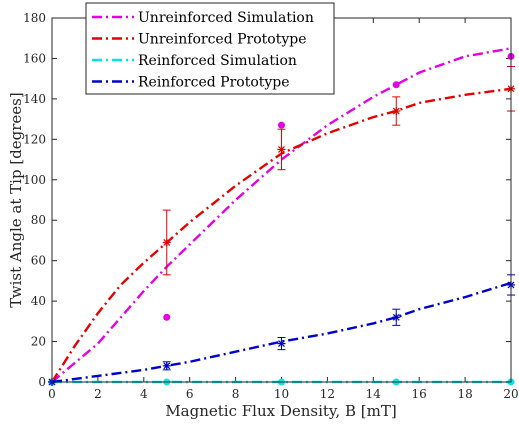 The height and width of the screenshot is (430, 519). I want to click on x-tick-label: 6, so click(190, 394).